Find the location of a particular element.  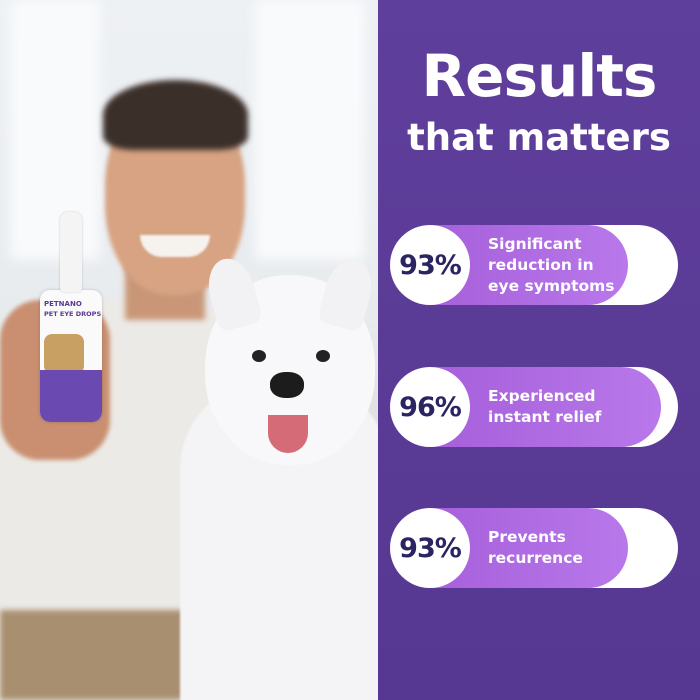

eye-drops-bottle: PETNANO PET EYE DROPS is located at coordinates (71, 356).